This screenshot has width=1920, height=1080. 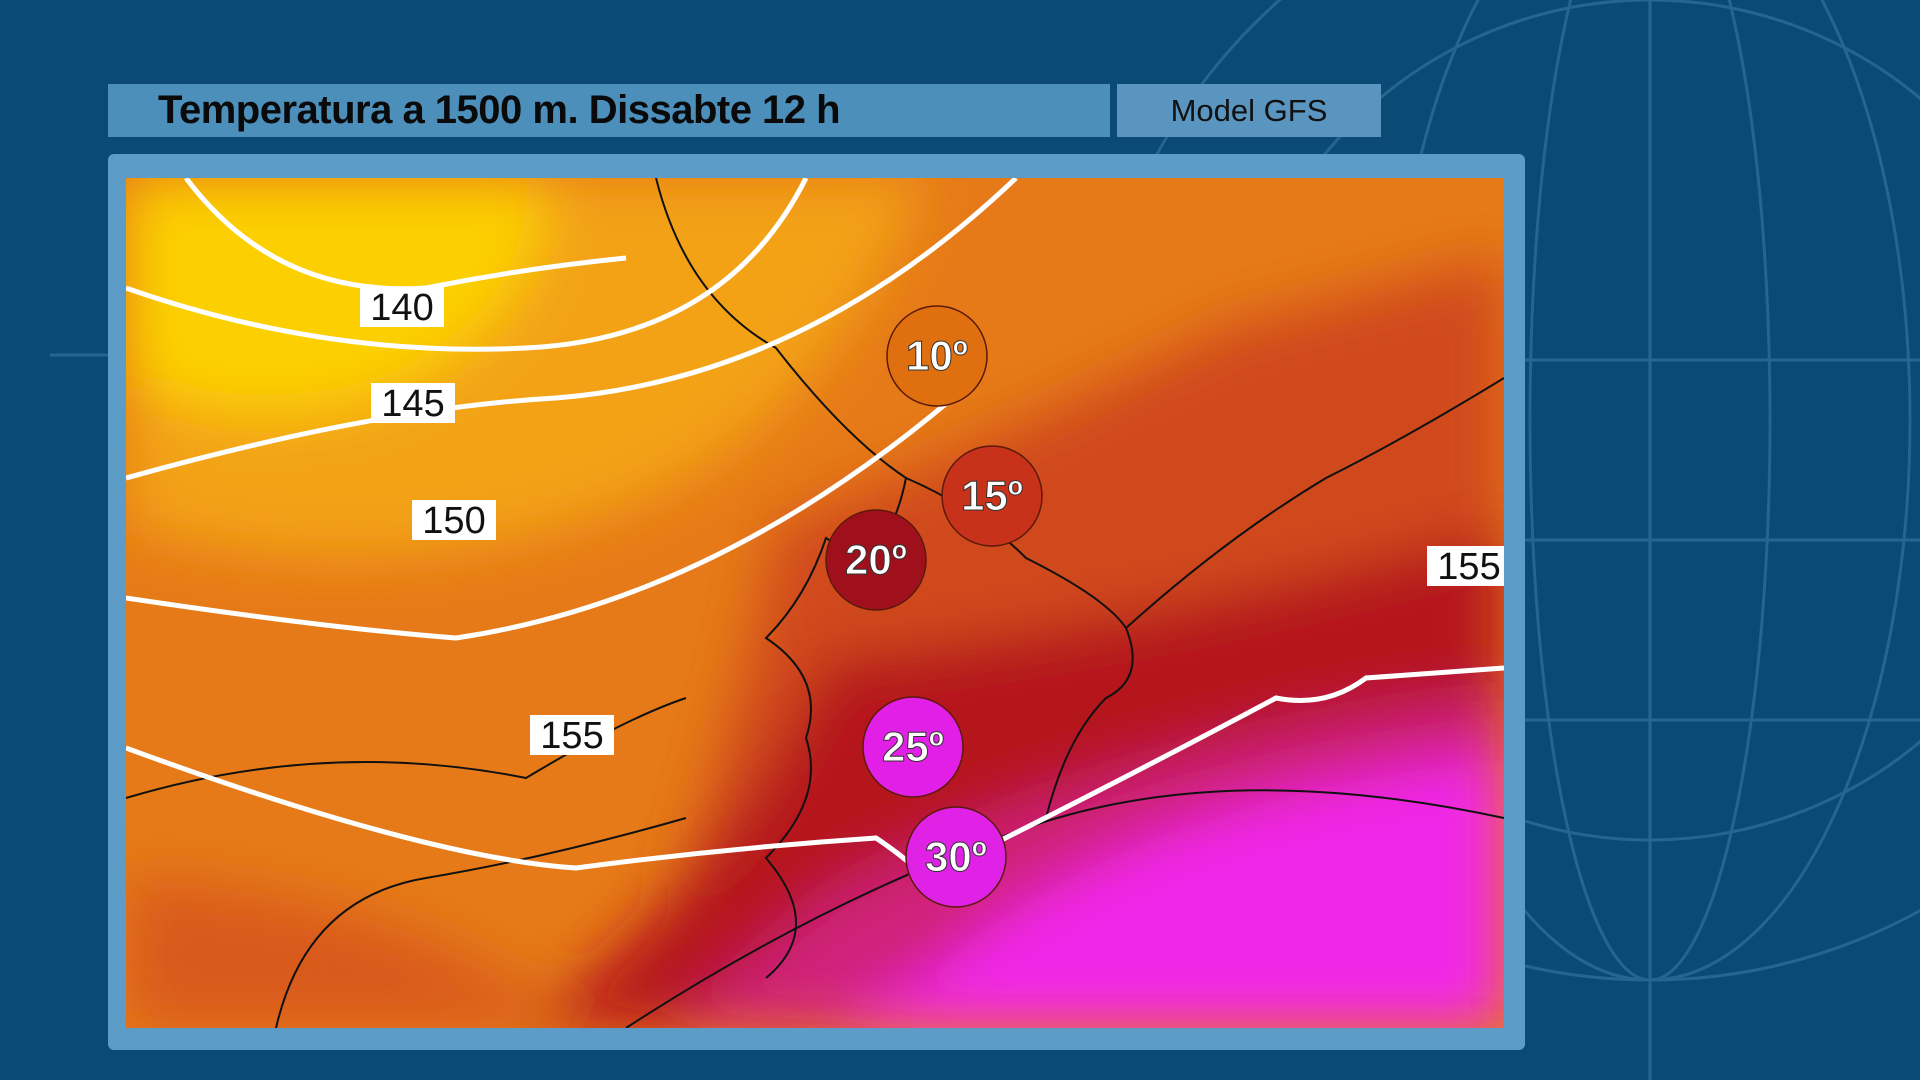 I want to click on temperature-label: 10º, so click(x=937, y=355).